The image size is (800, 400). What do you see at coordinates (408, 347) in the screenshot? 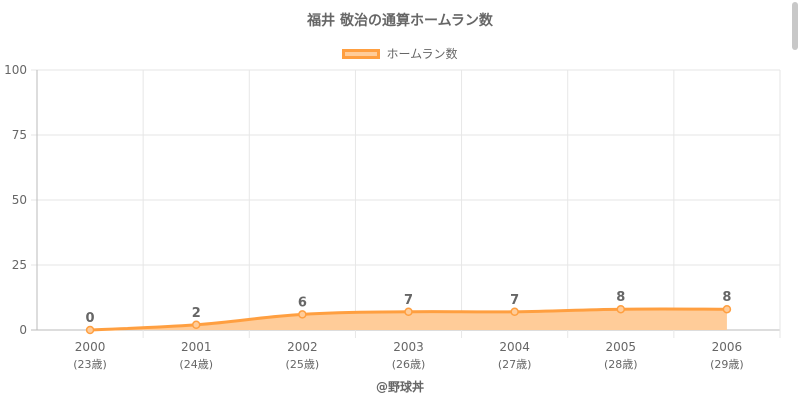
I see `x-tick-label: 2003` at bounding box center [408, 347].